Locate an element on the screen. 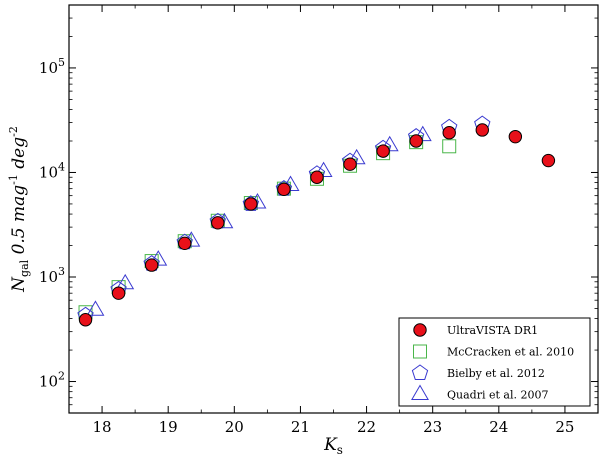  x-tick-label-7: 25 is located at coordinates (564, 427).